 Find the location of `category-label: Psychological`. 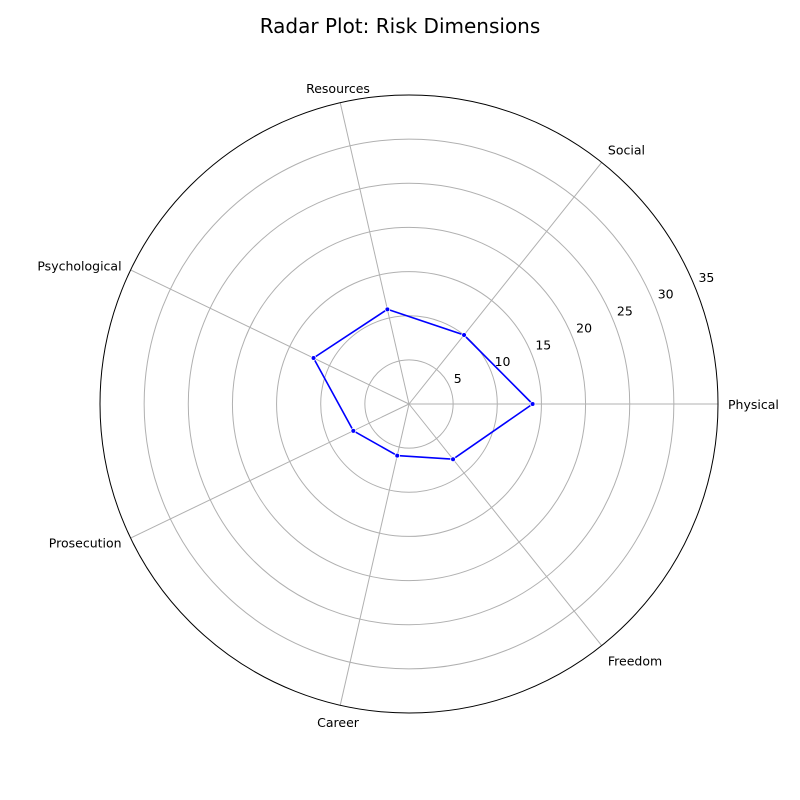

category-label: Psychological is located at coordinates (79, 266).